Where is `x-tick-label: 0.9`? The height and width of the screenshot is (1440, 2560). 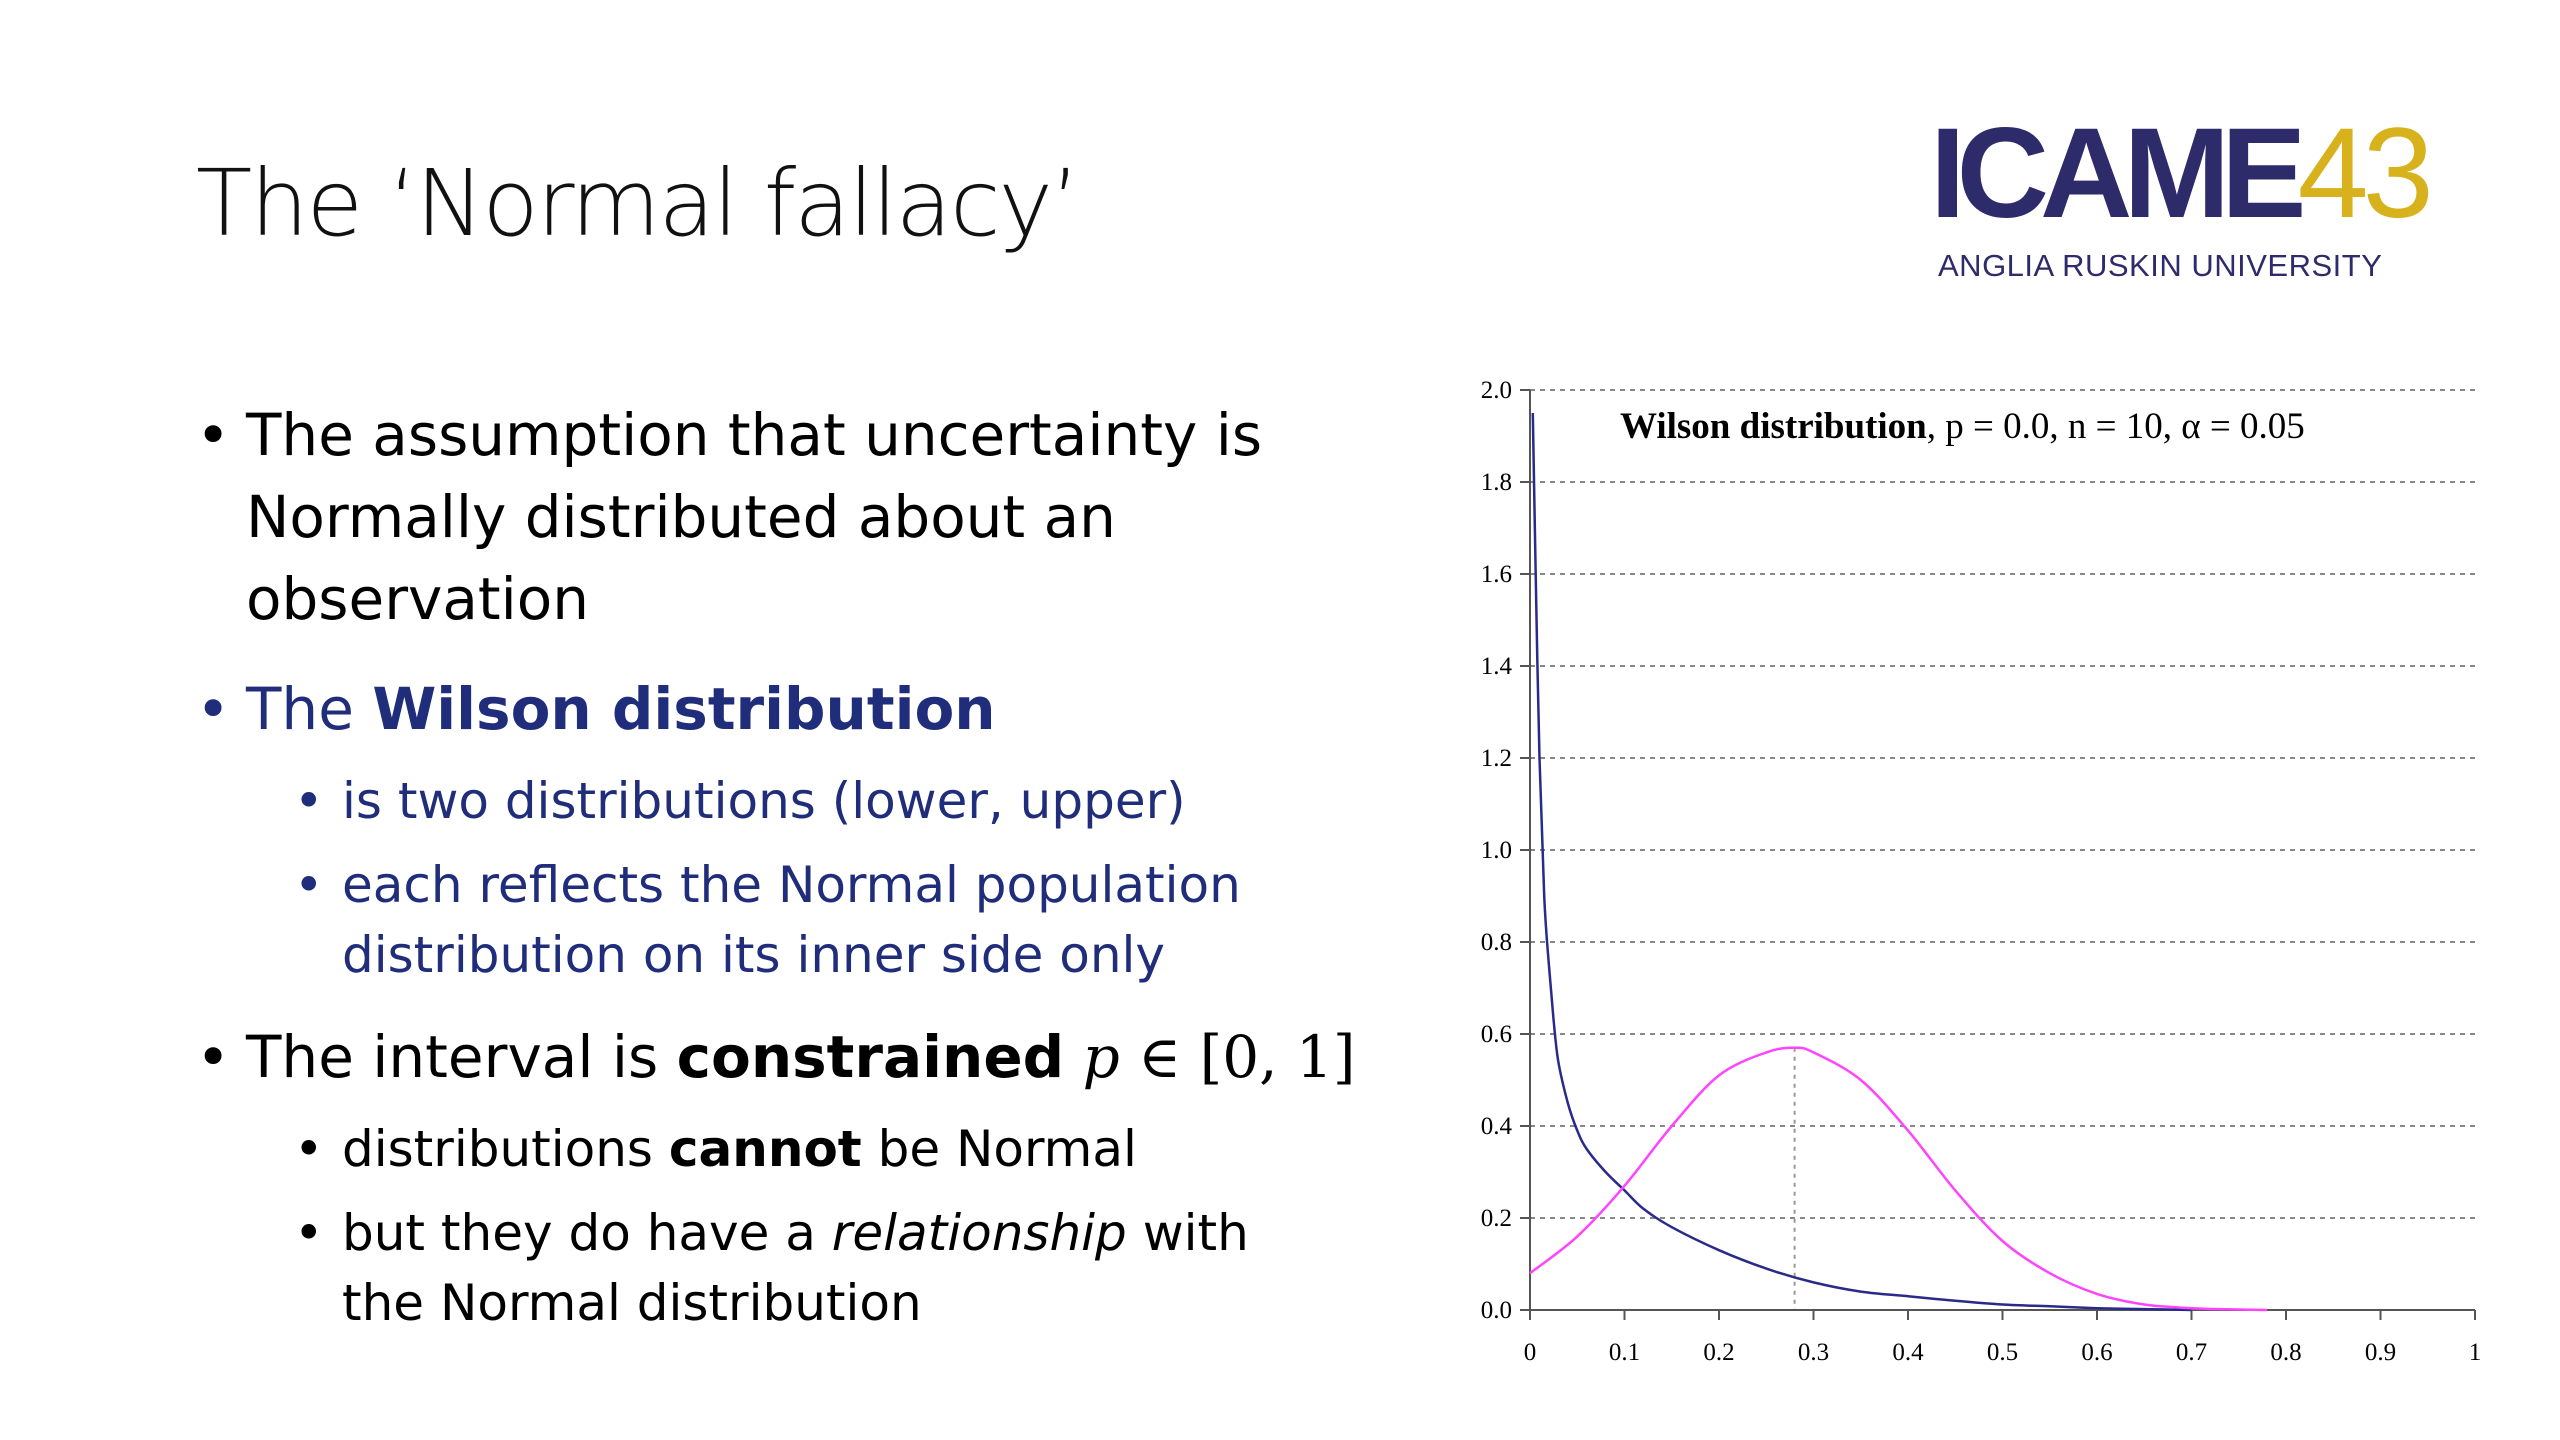
x-tick-label: 0.9 is located at coordinates (2380, 1352).